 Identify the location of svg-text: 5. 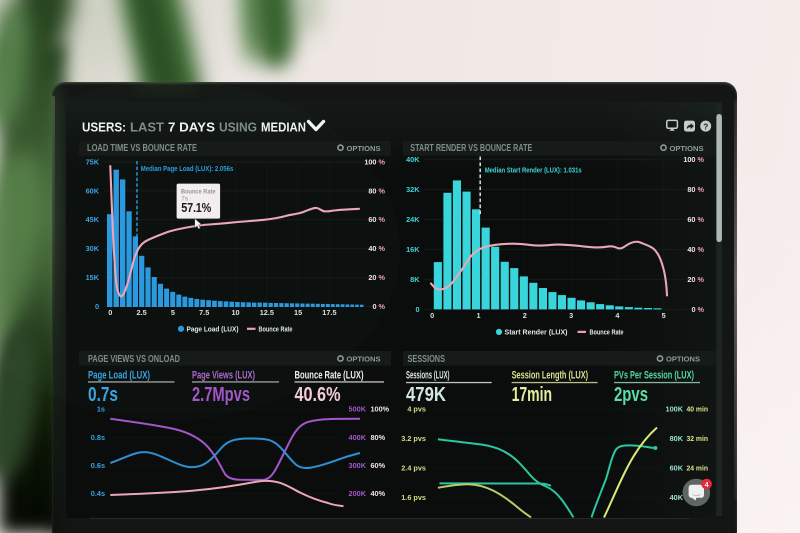
(664, 315).